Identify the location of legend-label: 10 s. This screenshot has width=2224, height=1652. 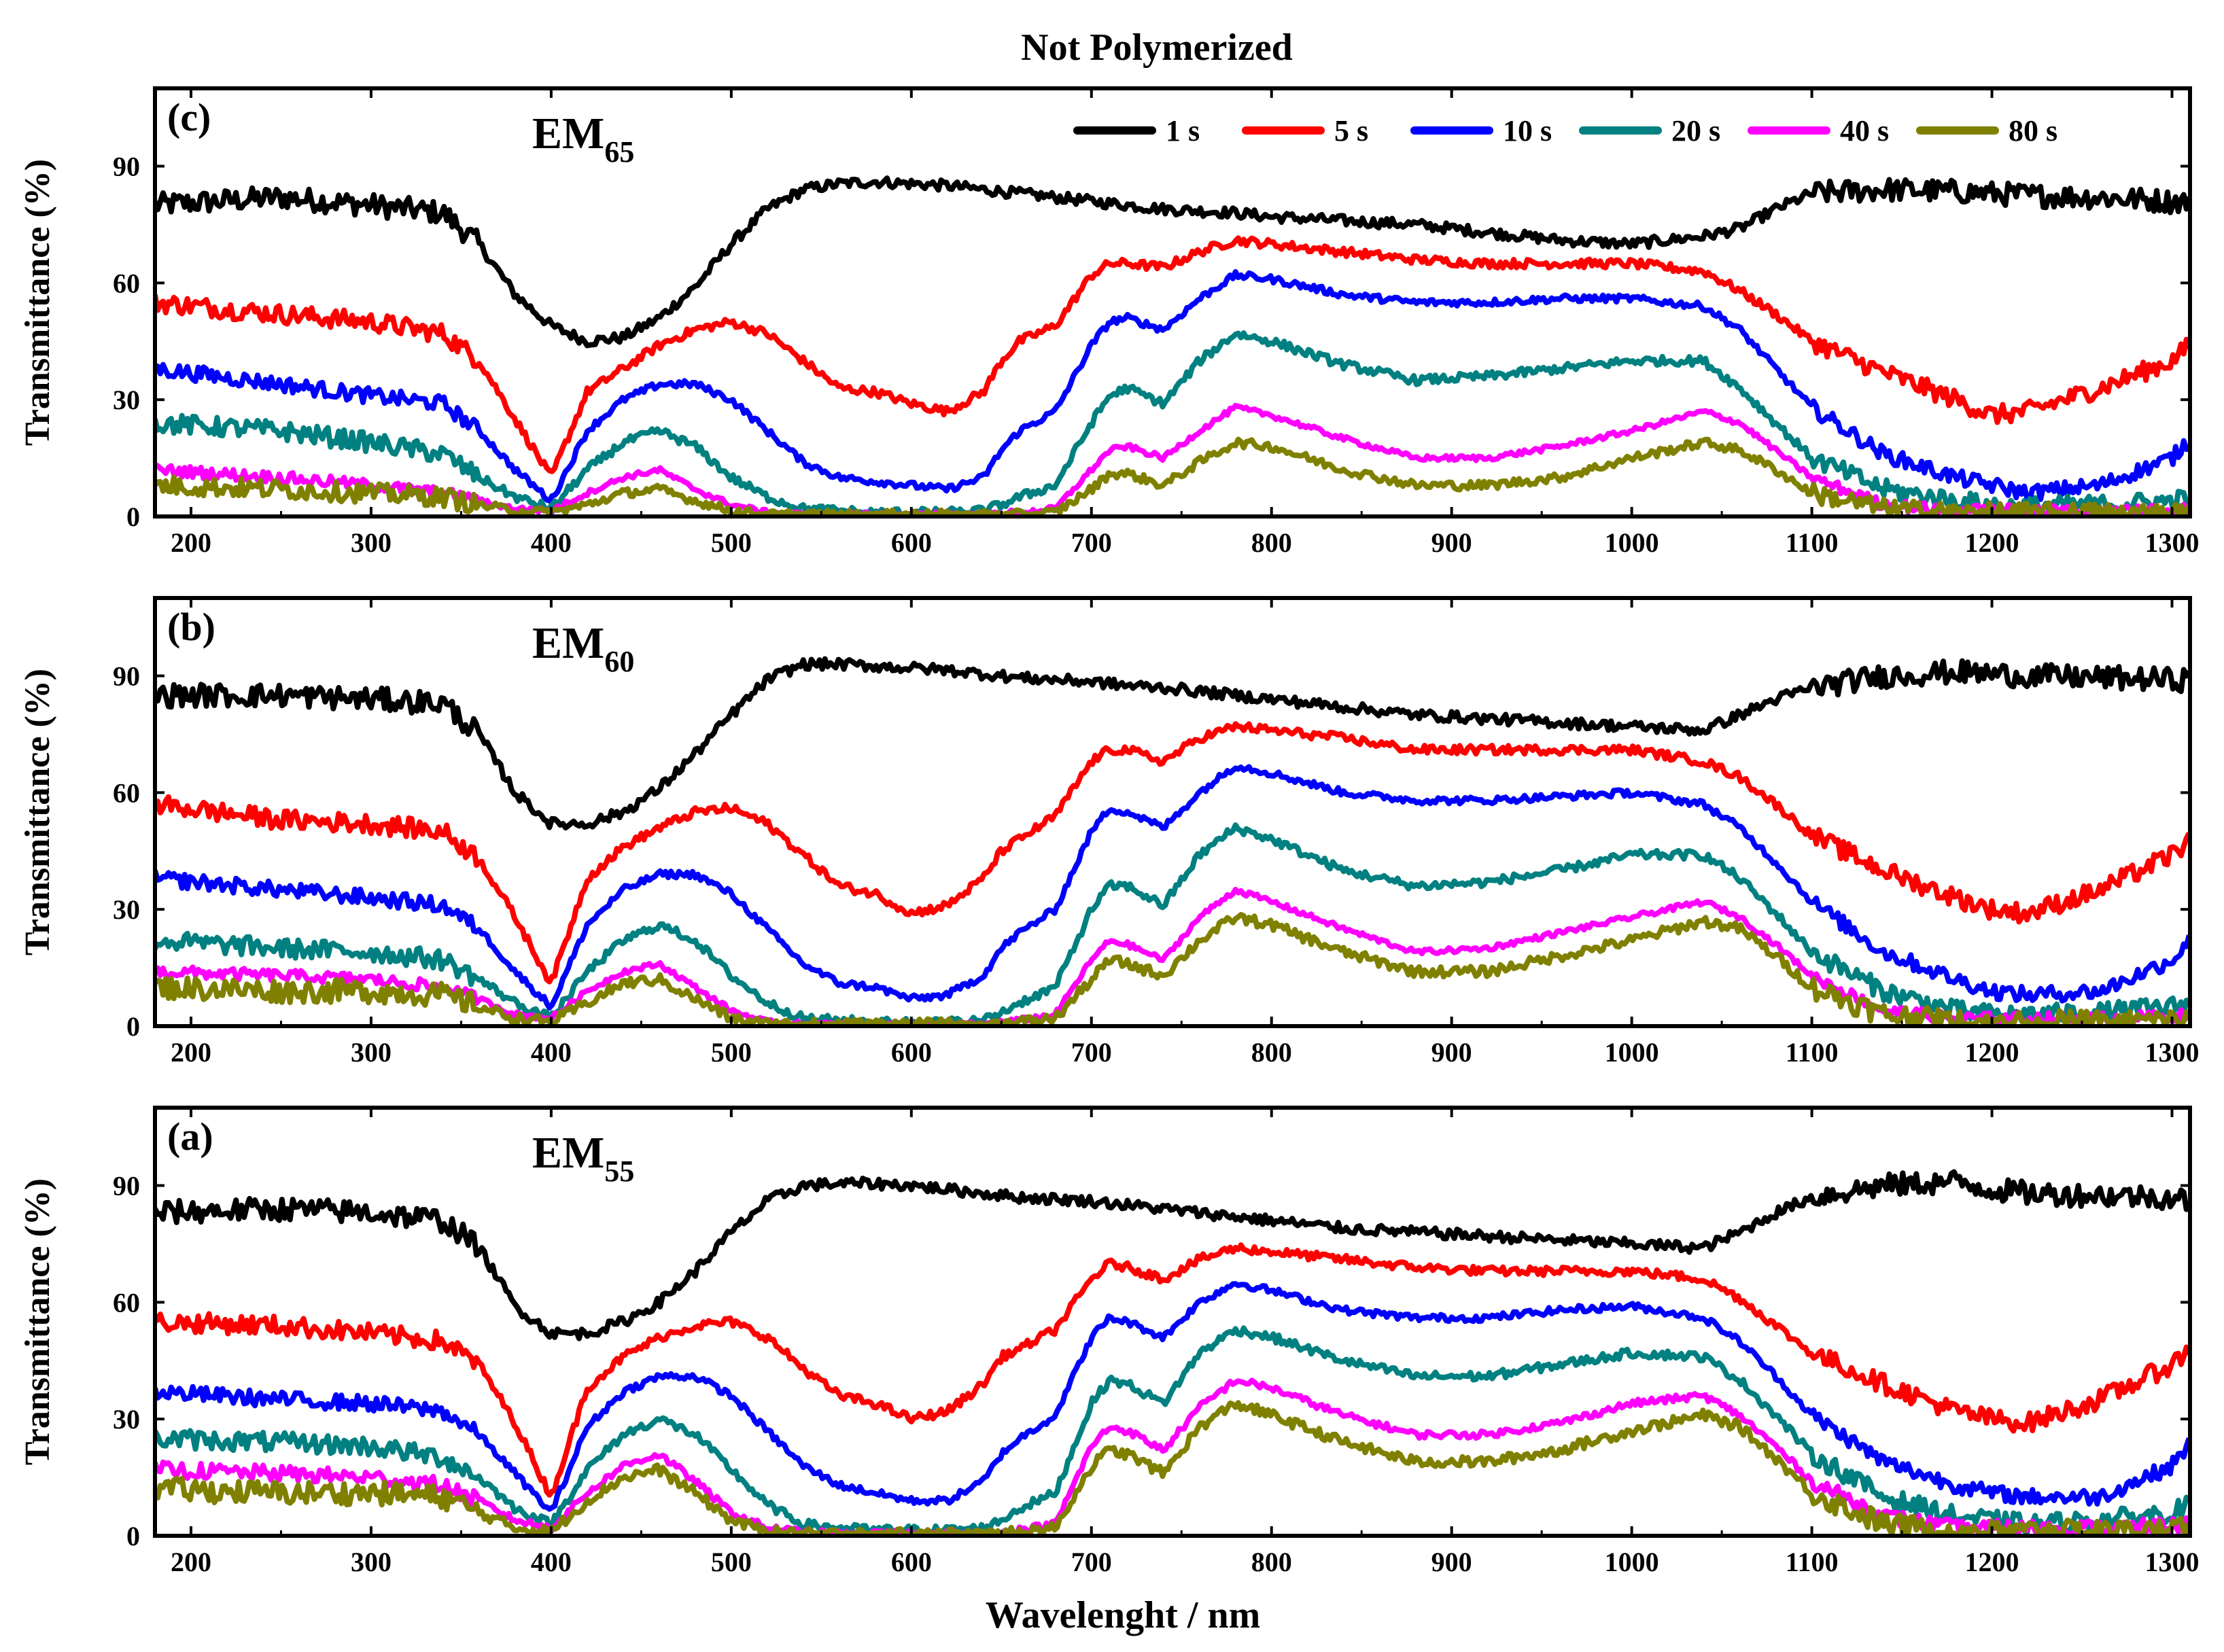
(1527, 130).